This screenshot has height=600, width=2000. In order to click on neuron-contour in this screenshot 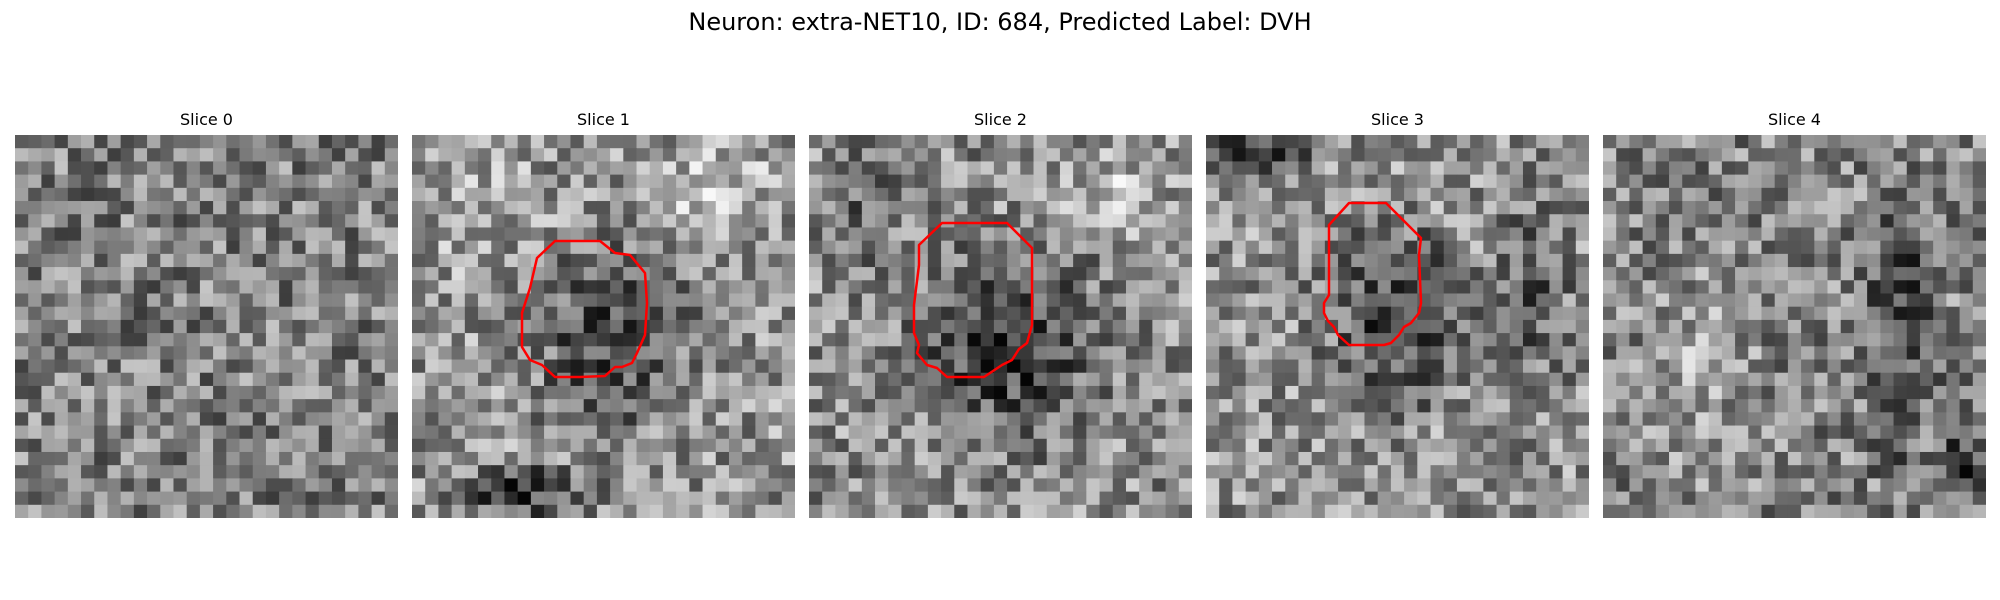, I will do `click(584, 309)`.